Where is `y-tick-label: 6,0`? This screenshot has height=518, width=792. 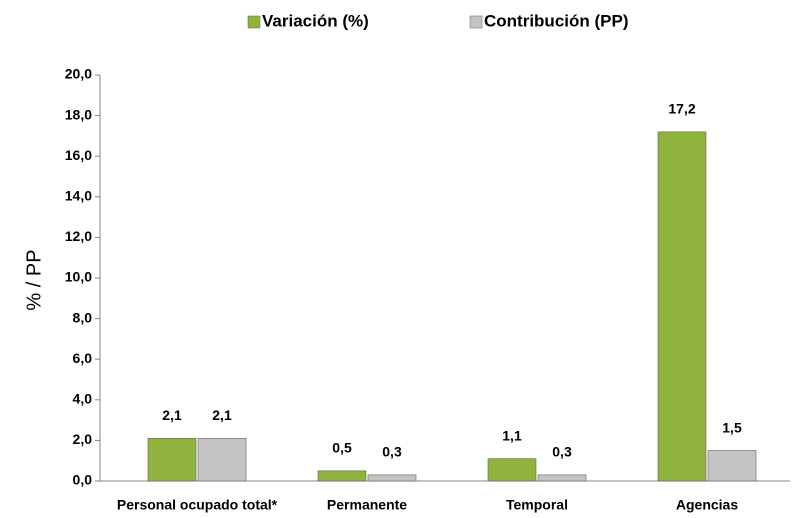
y-tick-label: 6,0 is located at coordinates (83, 358).